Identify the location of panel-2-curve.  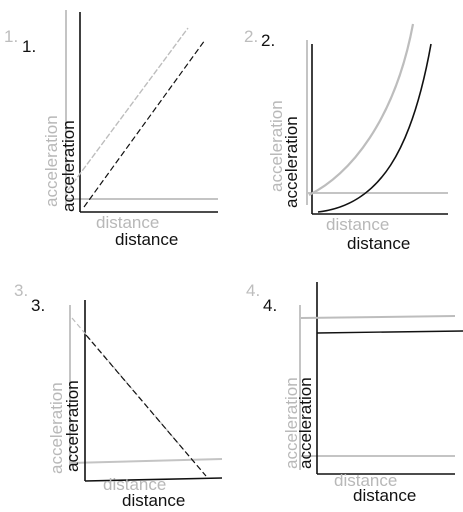
(374, 128).